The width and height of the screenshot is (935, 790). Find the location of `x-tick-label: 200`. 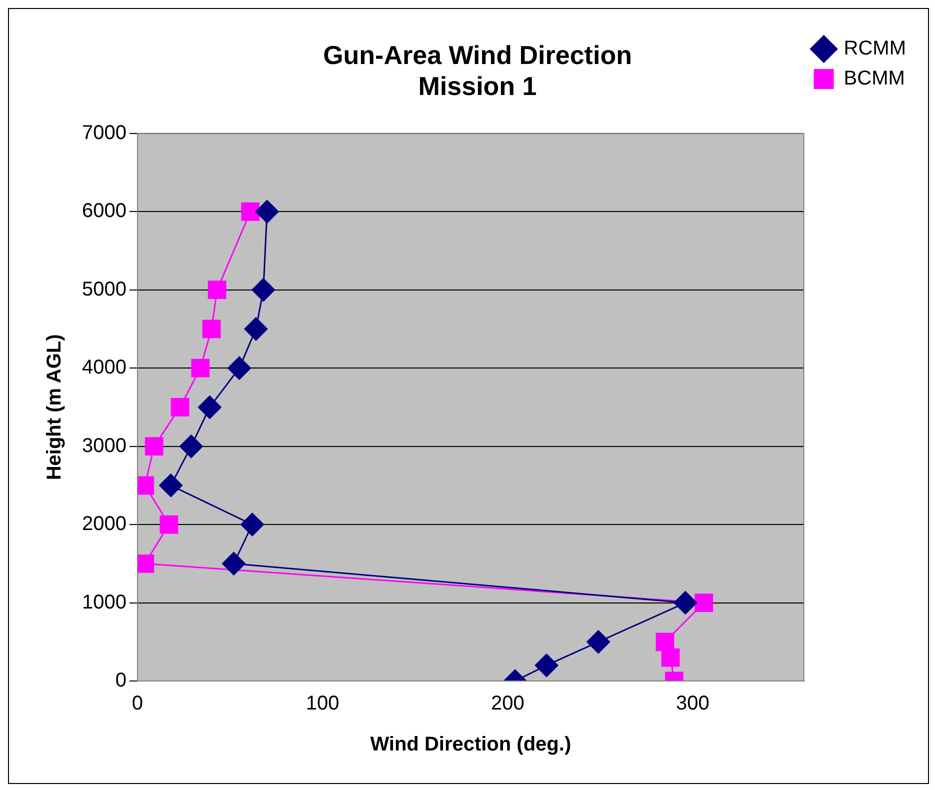

x-tick-label: 200 is located at coordinates (507, 703).